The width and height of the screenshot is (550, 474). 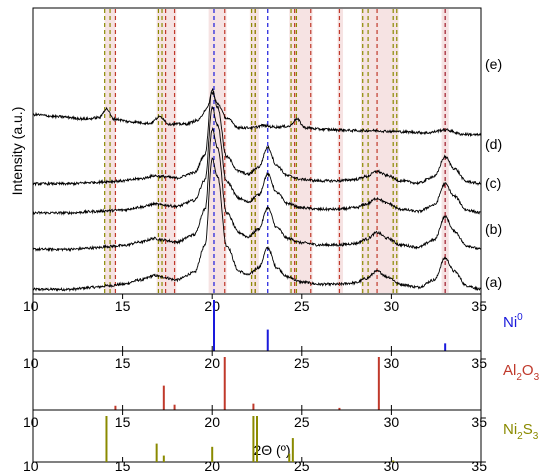 I want to click on legend-al2o3: Al2O3, so click(x=521, y=372).